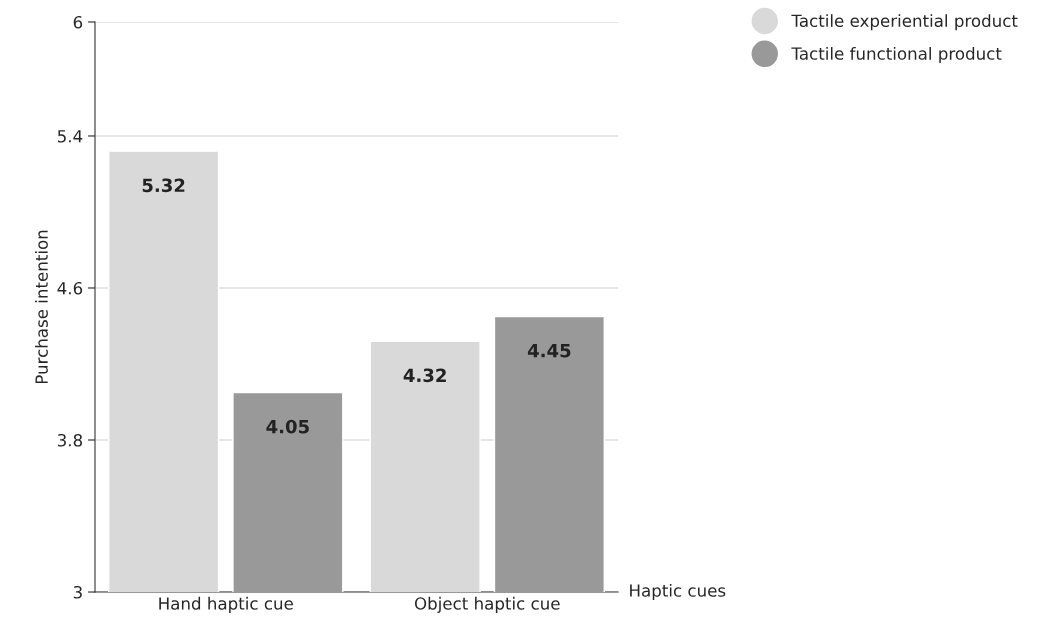  I want to click on y-tick-label: 3, so click(77, 592).